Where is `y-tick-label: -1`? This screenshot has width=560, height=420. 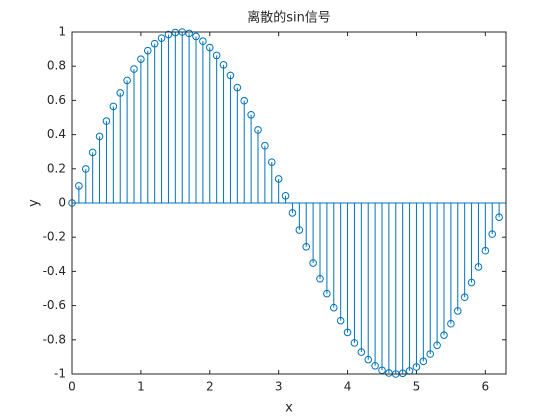 y-tick-label: -1 is located at coordinates (60, 374).